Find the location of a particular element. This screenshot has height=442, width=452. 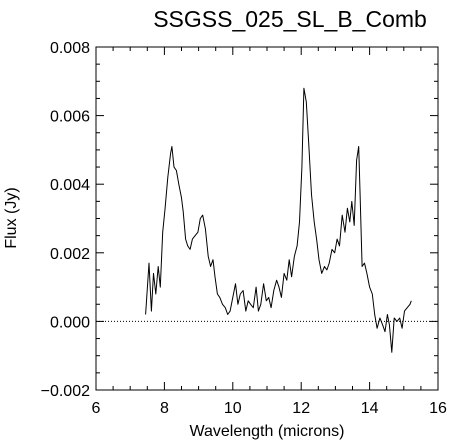

x-axis-label: Wavelength (microns) is located at coordinates (266, 431).